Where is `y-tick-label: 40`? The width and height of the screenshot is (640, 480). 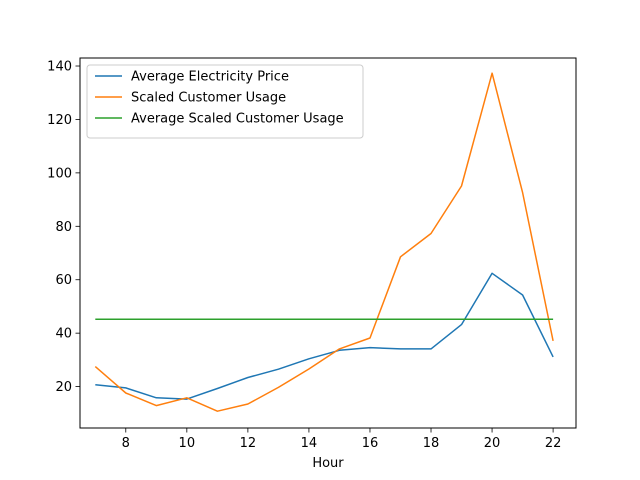
y-tick-label: 40 is located at coordinates (63, 334).